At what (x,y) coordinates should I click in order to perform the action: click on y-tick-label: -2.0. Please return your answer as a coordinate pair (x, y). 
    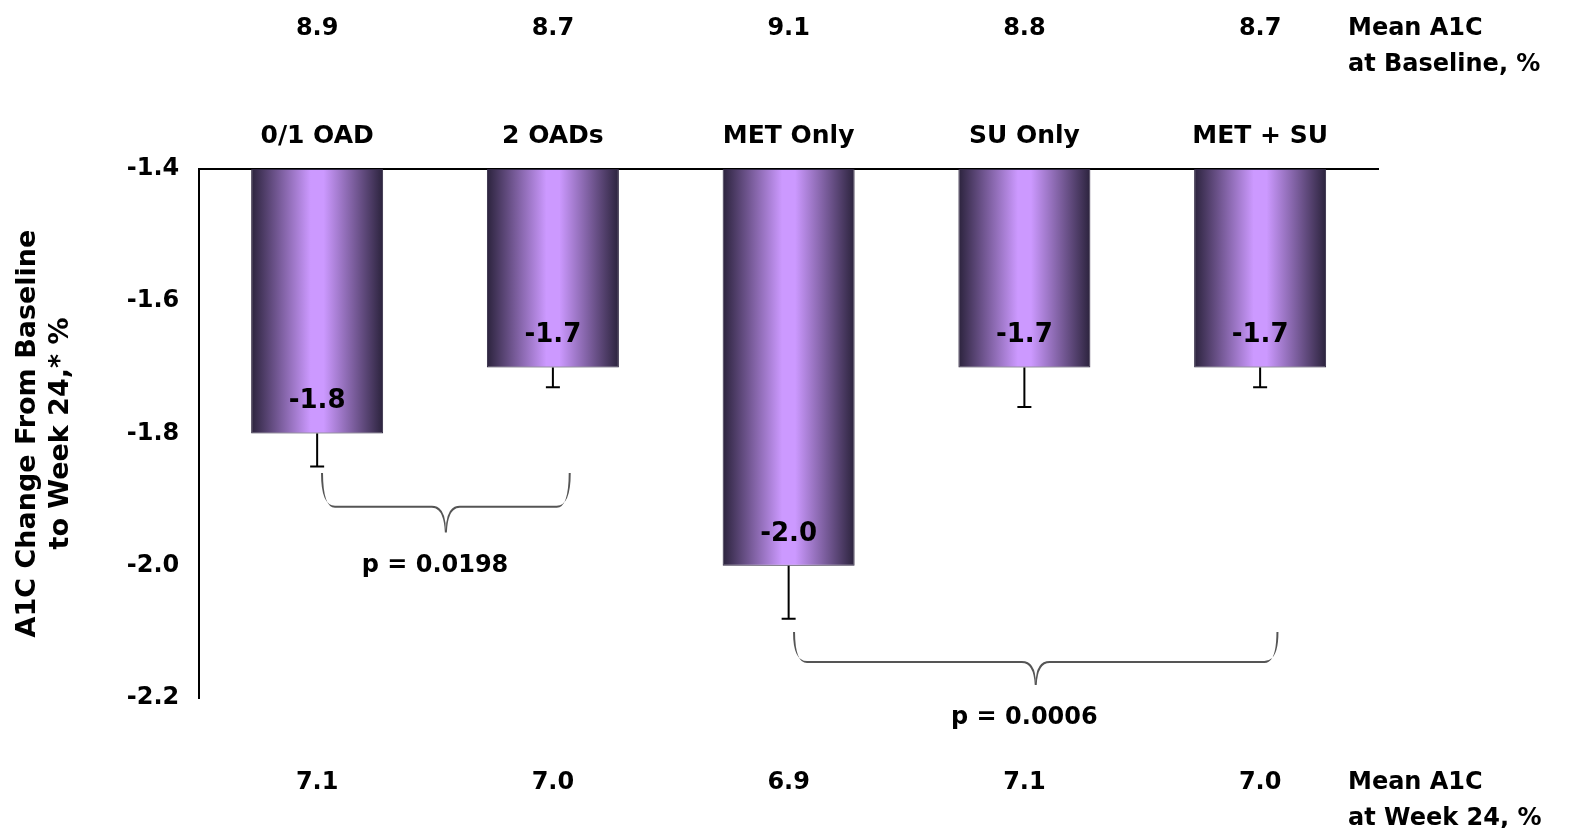
    Looking at the image, I should click on (153, 563).